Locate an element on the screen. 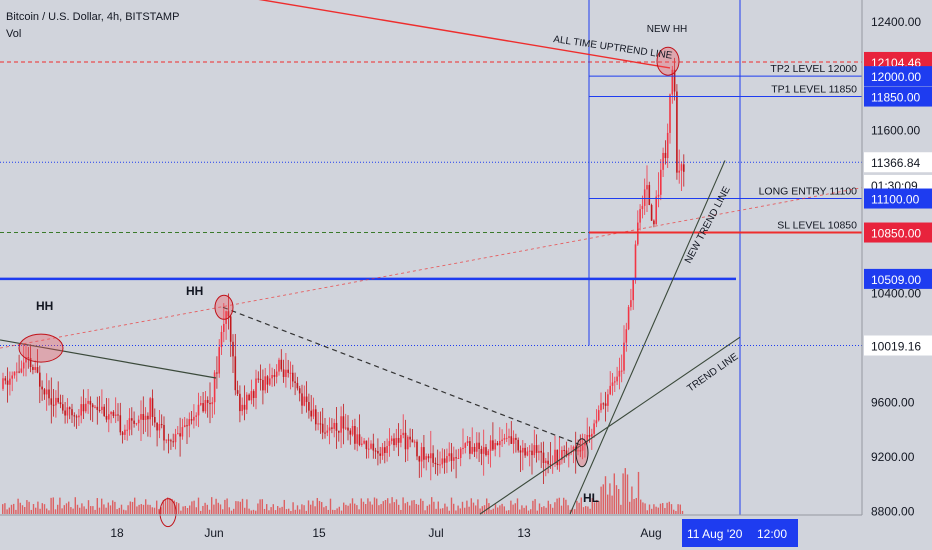 The height and width of the screenshot is (550, 932). dashed-downtrend-line is located at coordinates (401, 376).